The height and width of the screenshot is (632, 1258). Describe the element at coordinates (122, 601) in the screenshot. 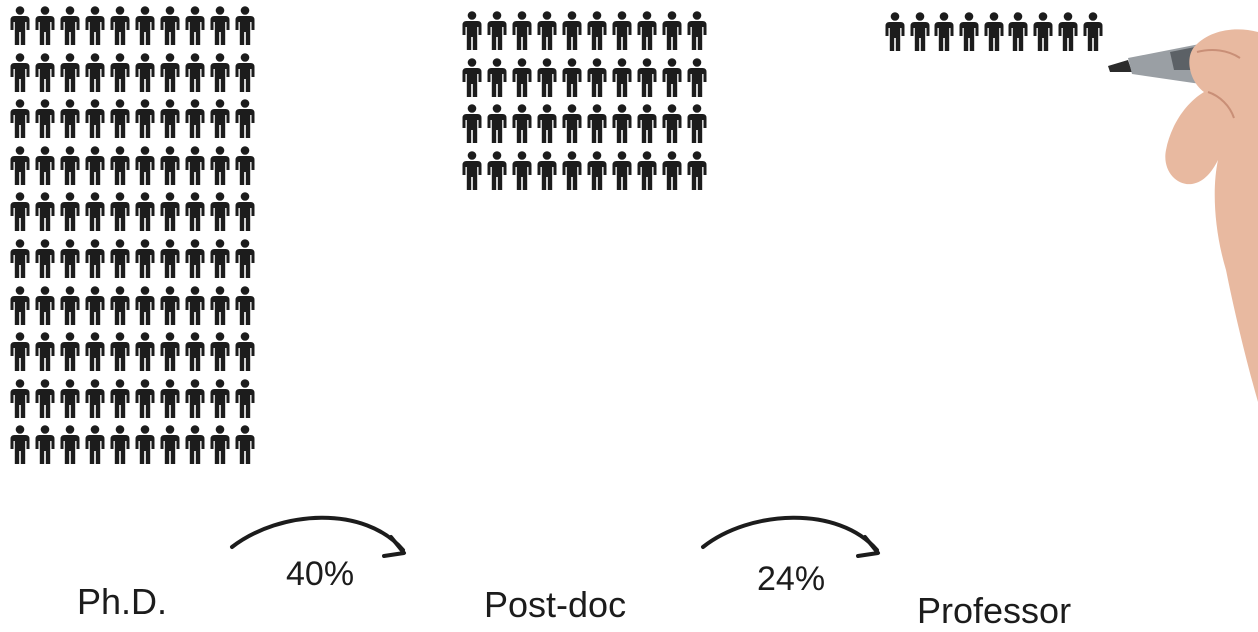

I see `phd-label: Ph.D.` at that location.